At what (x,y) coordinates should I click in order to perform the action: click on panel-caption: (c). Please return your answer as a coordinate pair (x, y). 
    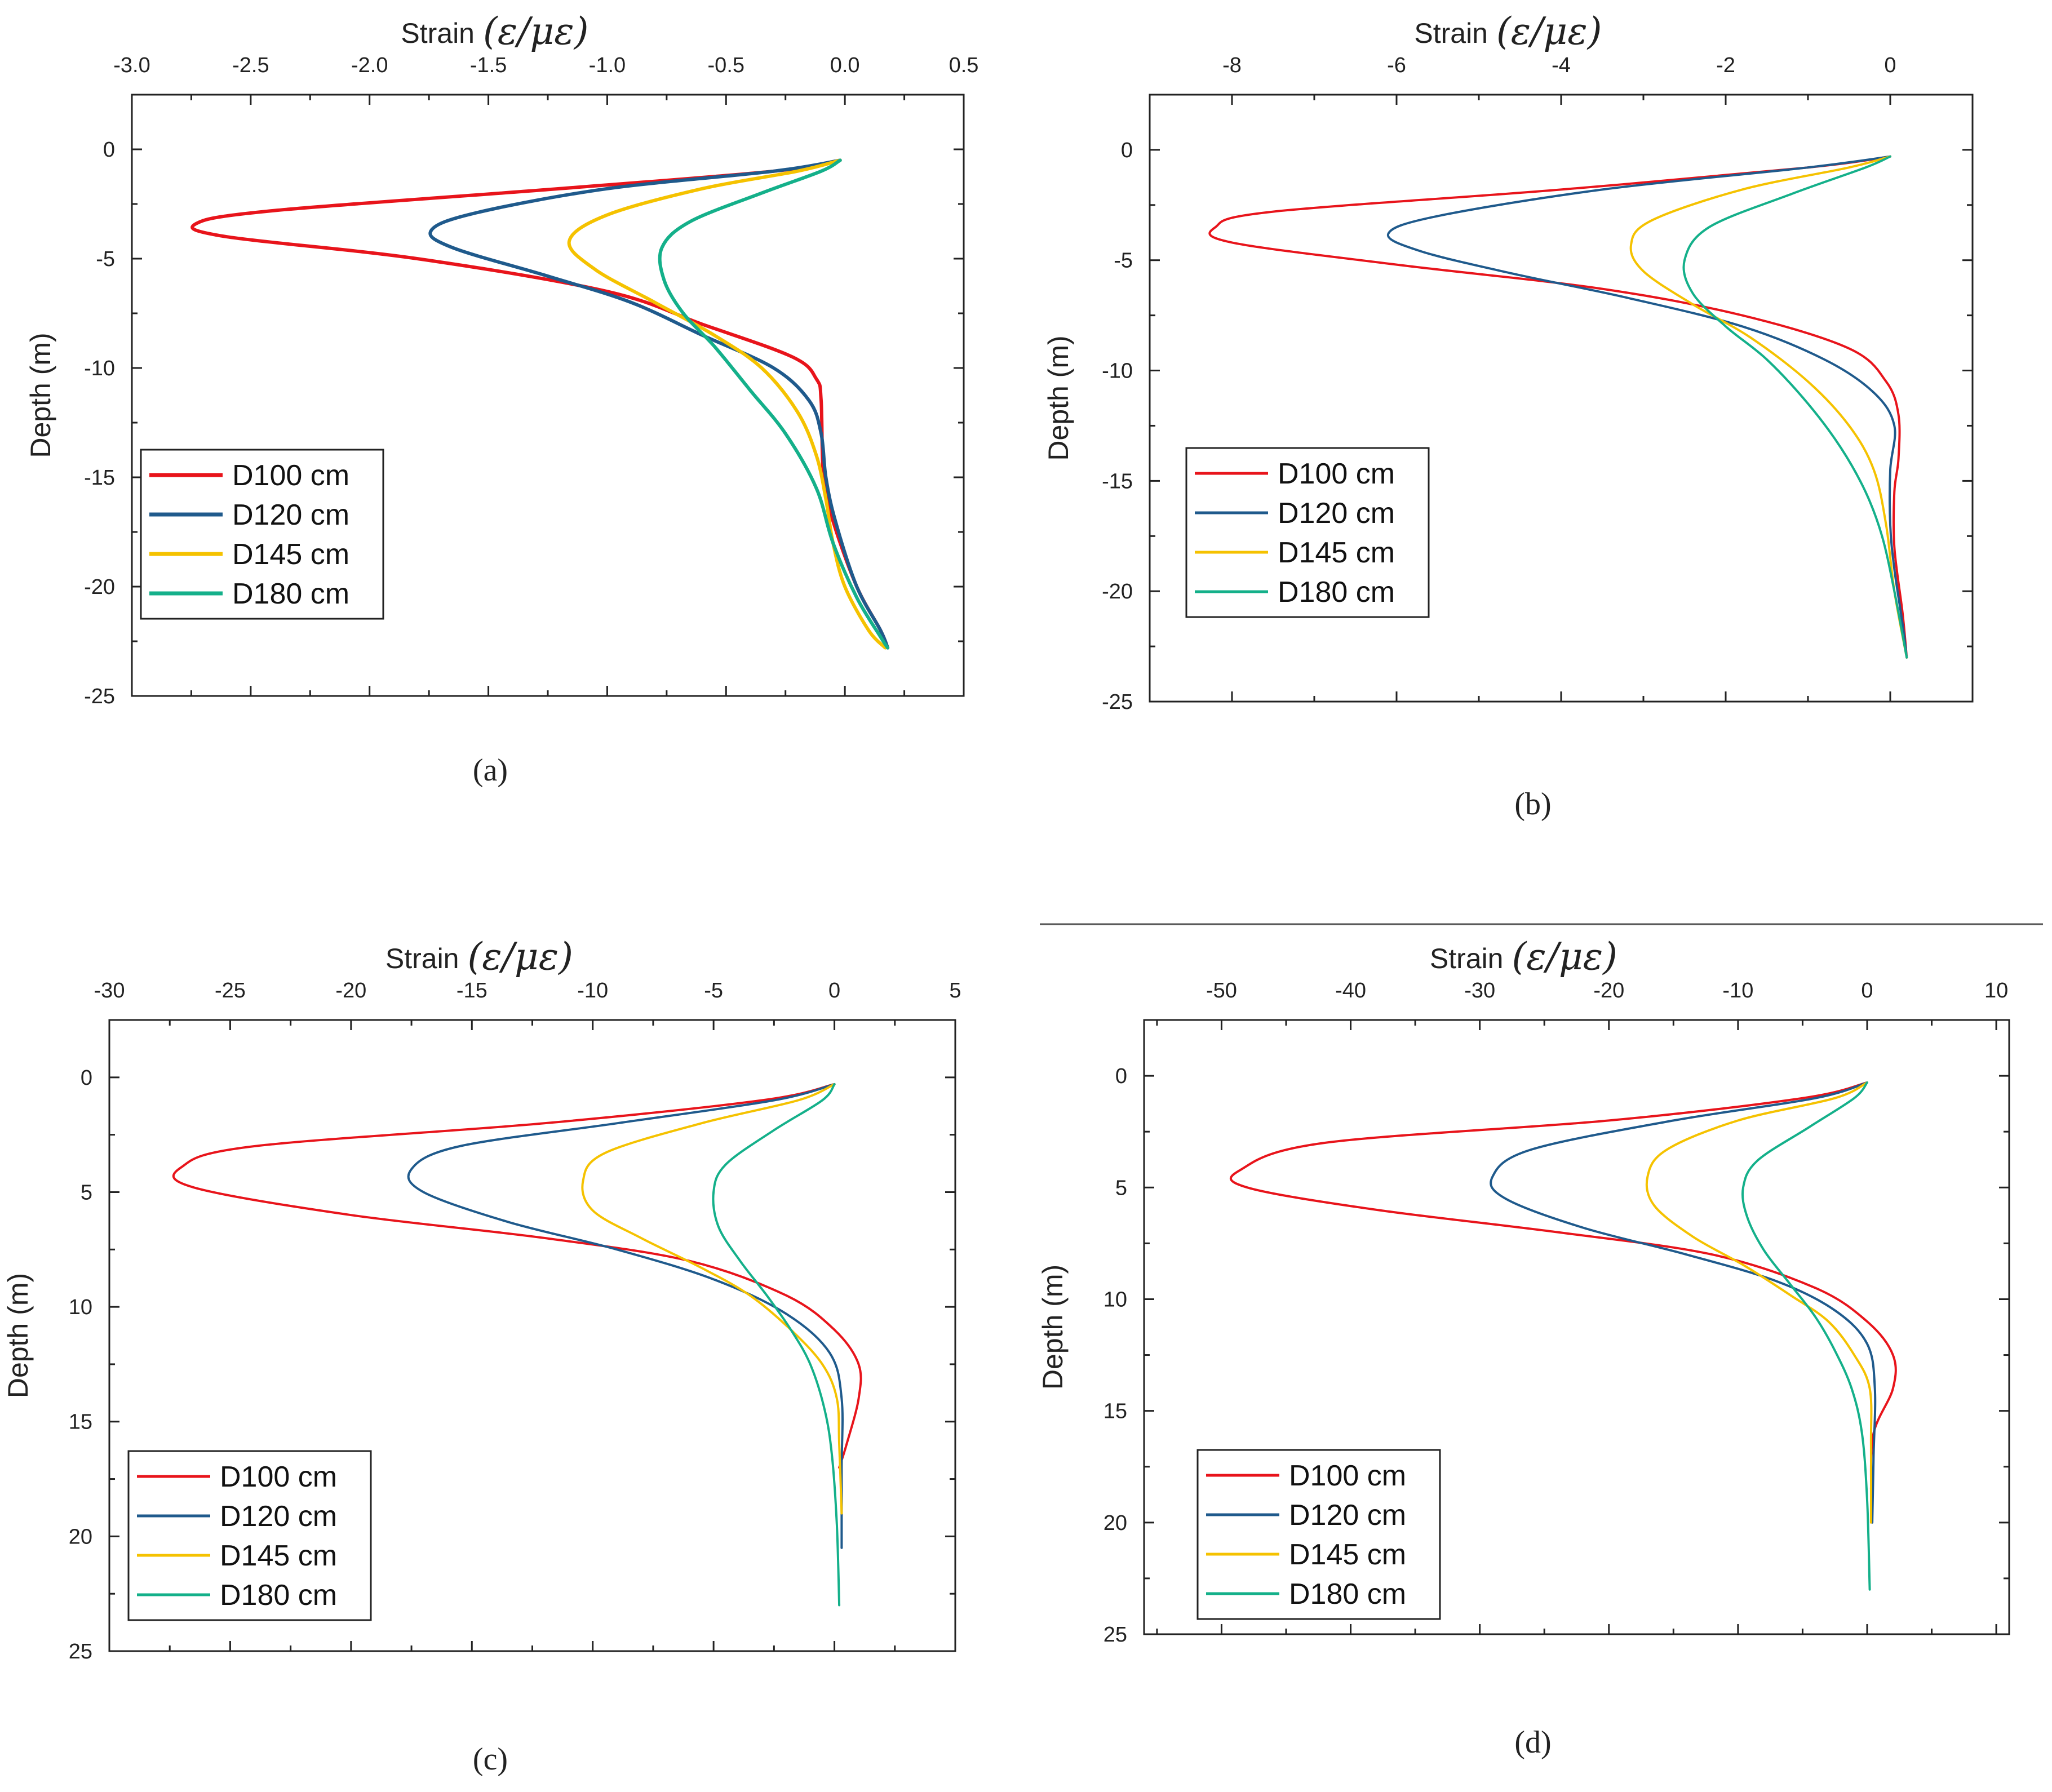
    Looking at the image, I should click on (491, 1759).